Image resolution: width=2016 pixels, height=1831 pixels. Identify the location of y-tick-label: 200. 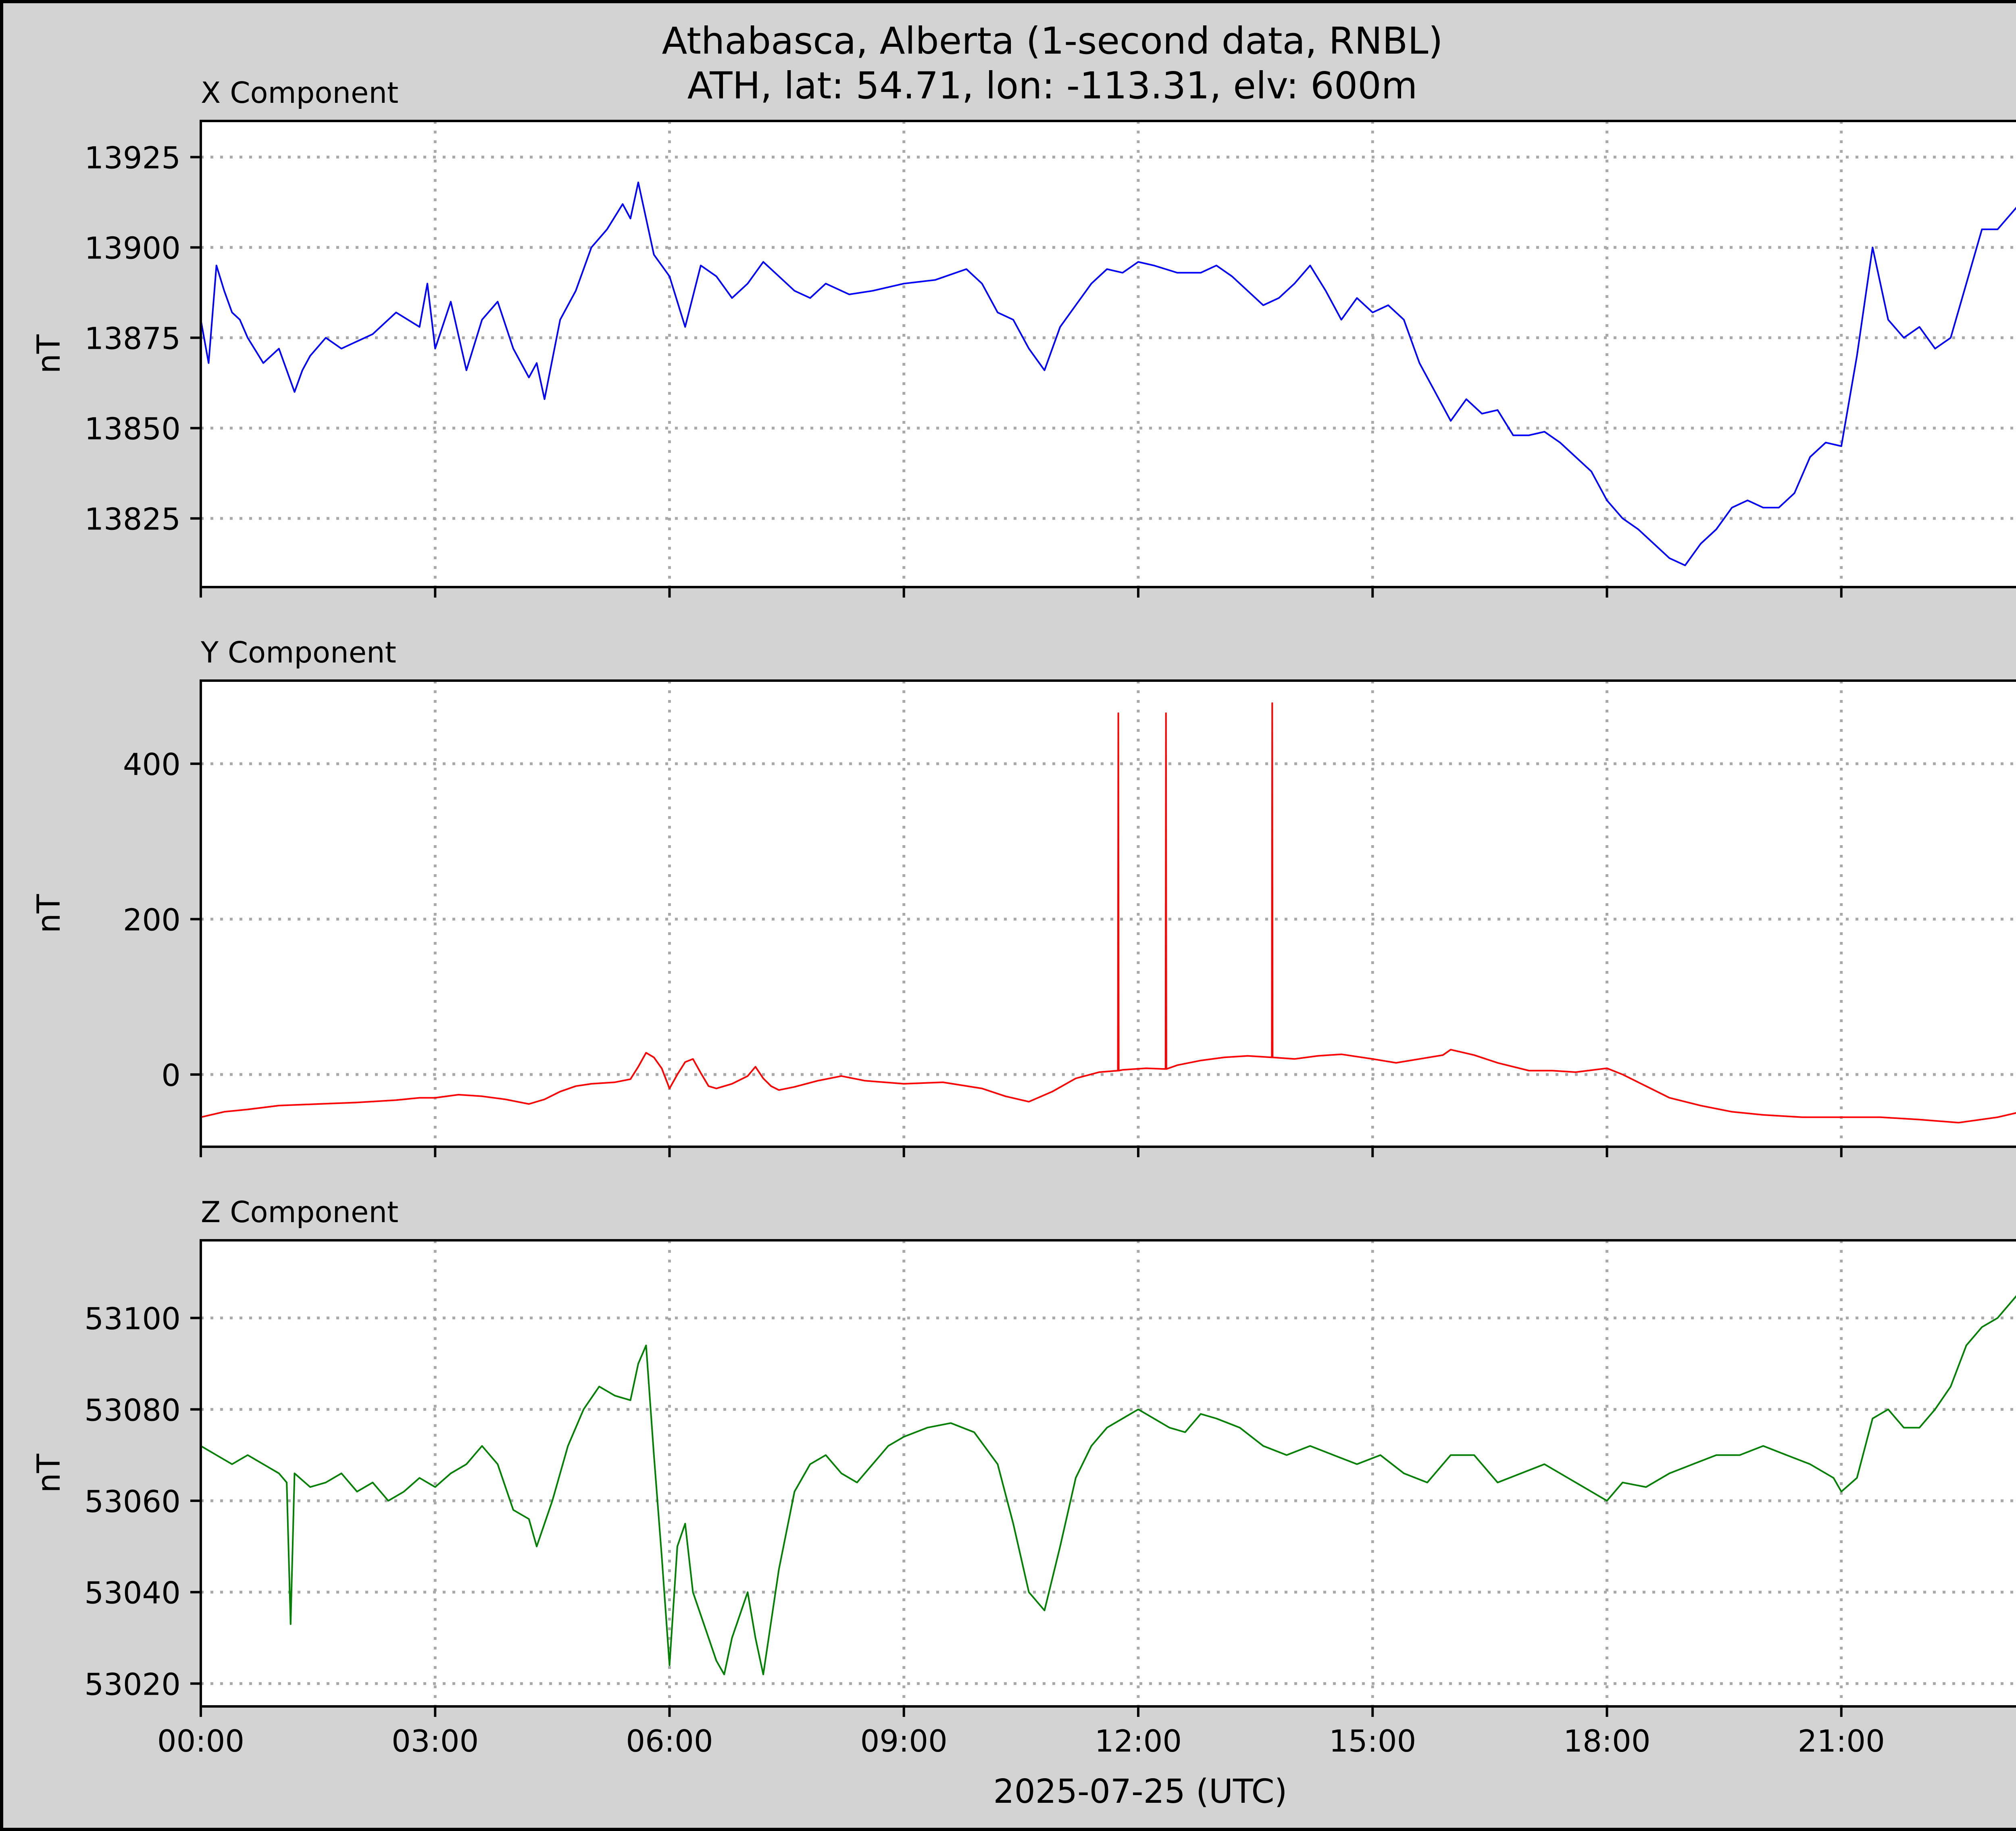
(152, 919).